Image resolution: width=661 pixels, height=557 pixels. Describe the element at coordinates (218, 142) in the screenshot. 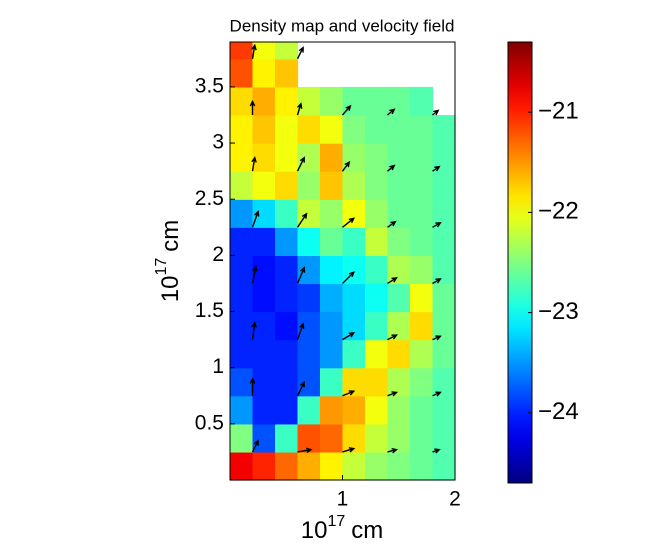

I see `y-tick-label: 3` at that location.